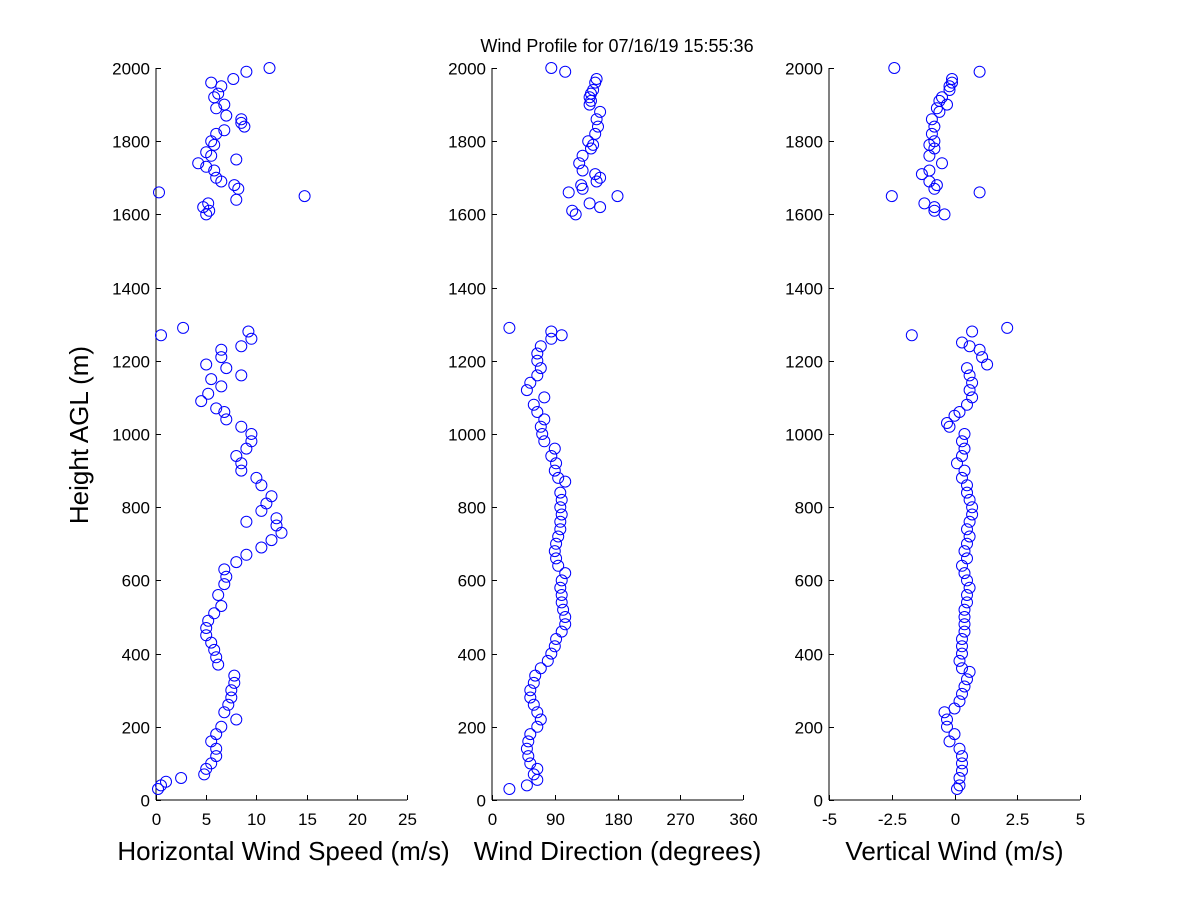 The image size is (1200, 900). What do you see at coordinates (467, 215) in the screenshot?
I see `direction-y-tick-label: 1600` at bounding box center [467, 215].